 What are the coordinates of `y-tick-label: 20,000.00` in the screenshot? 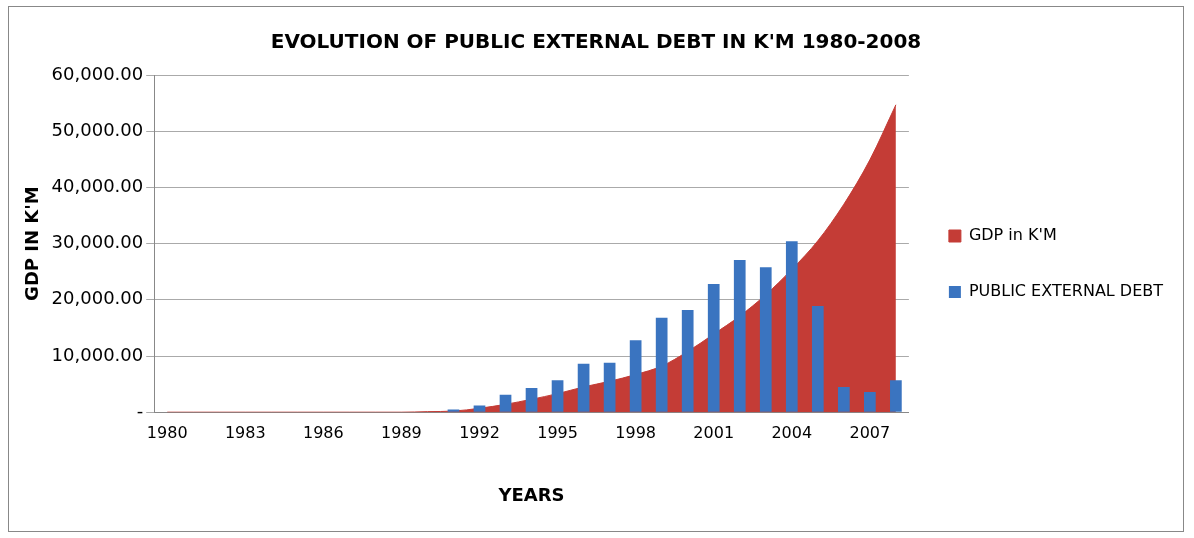 It's located at (97, 298).